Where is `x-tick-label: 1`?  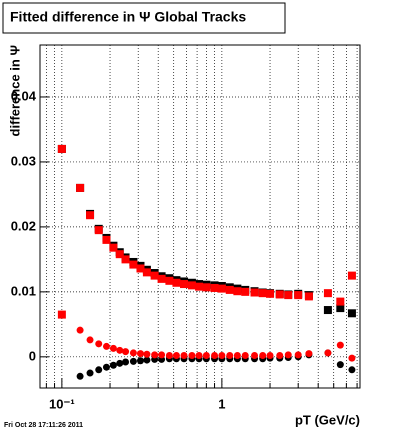 x-tick-label: 1 is located at coordinates (221, 403).